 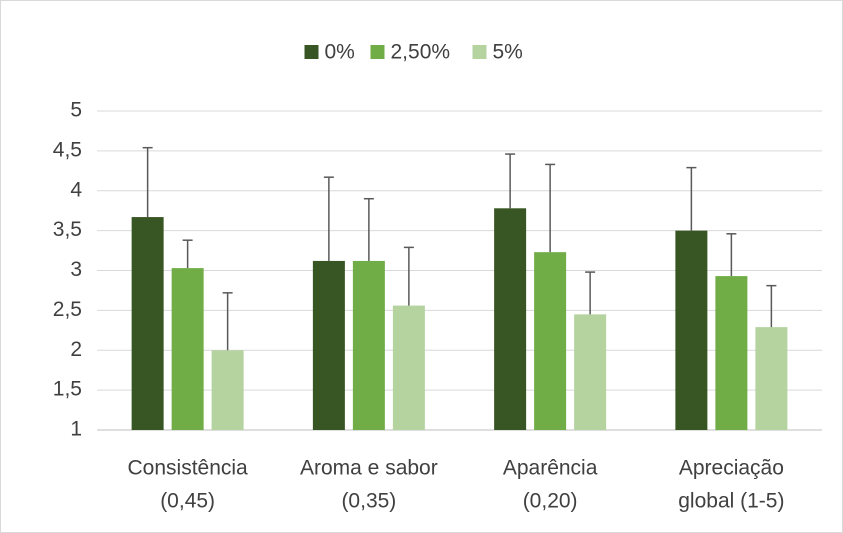 I want to click on y-tick-label: 2, so click(x=76, y=349).